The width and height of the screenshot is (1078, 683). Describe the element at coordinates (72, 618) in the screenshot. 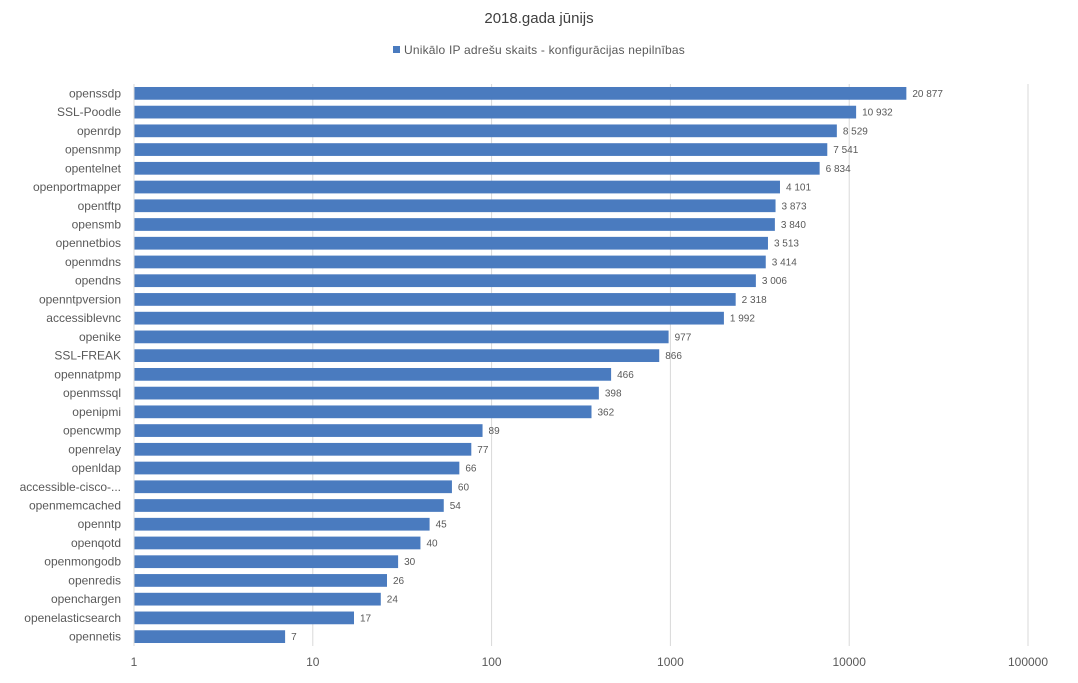

I see `category-label: openelasticsearch` at that location.